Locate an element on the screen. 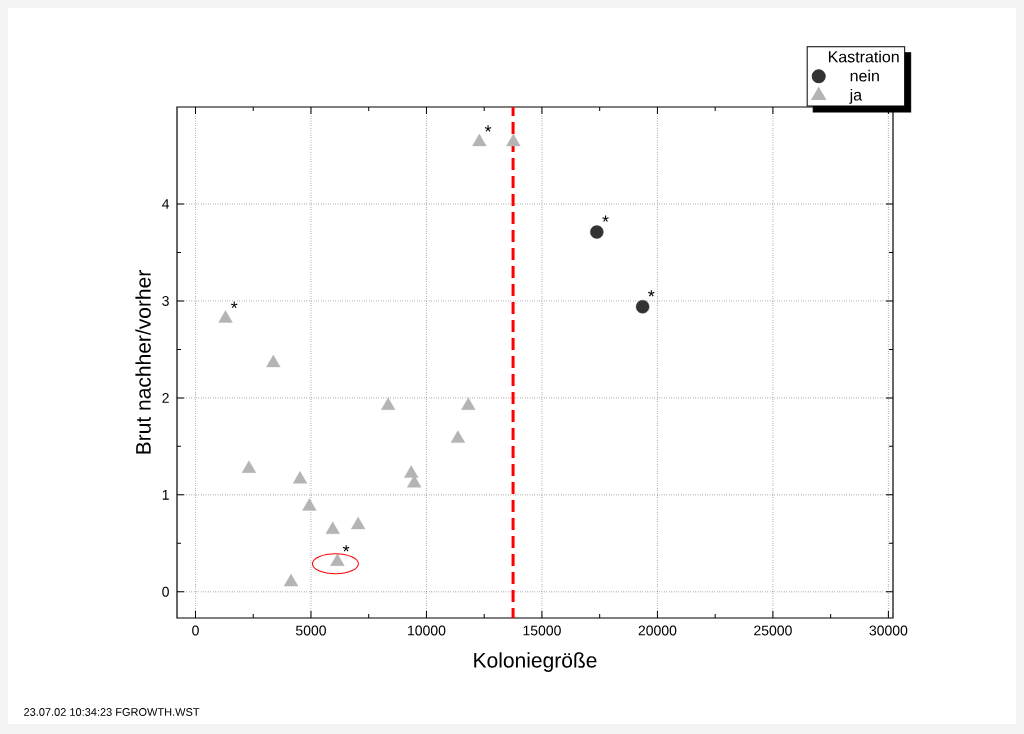 This screenshot has height=734, width=1024. x-tick-label: 20000 is located at coordinates (657, 630).